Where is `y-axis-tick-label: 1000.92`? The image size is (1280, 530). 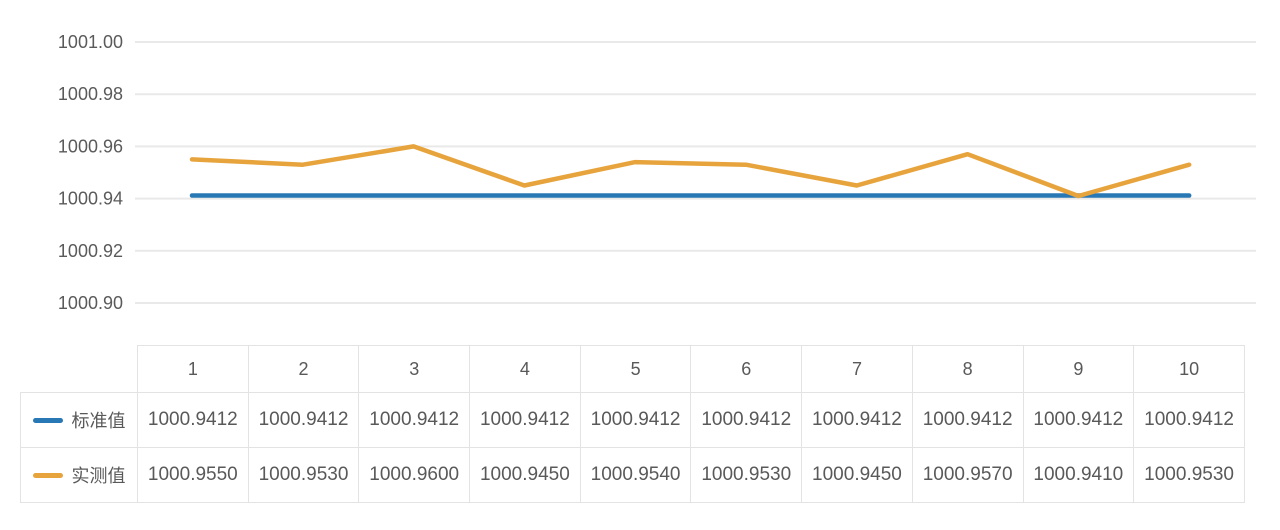 y-axis-tick-label: 1000.92 is located at coordinates (90, 251).